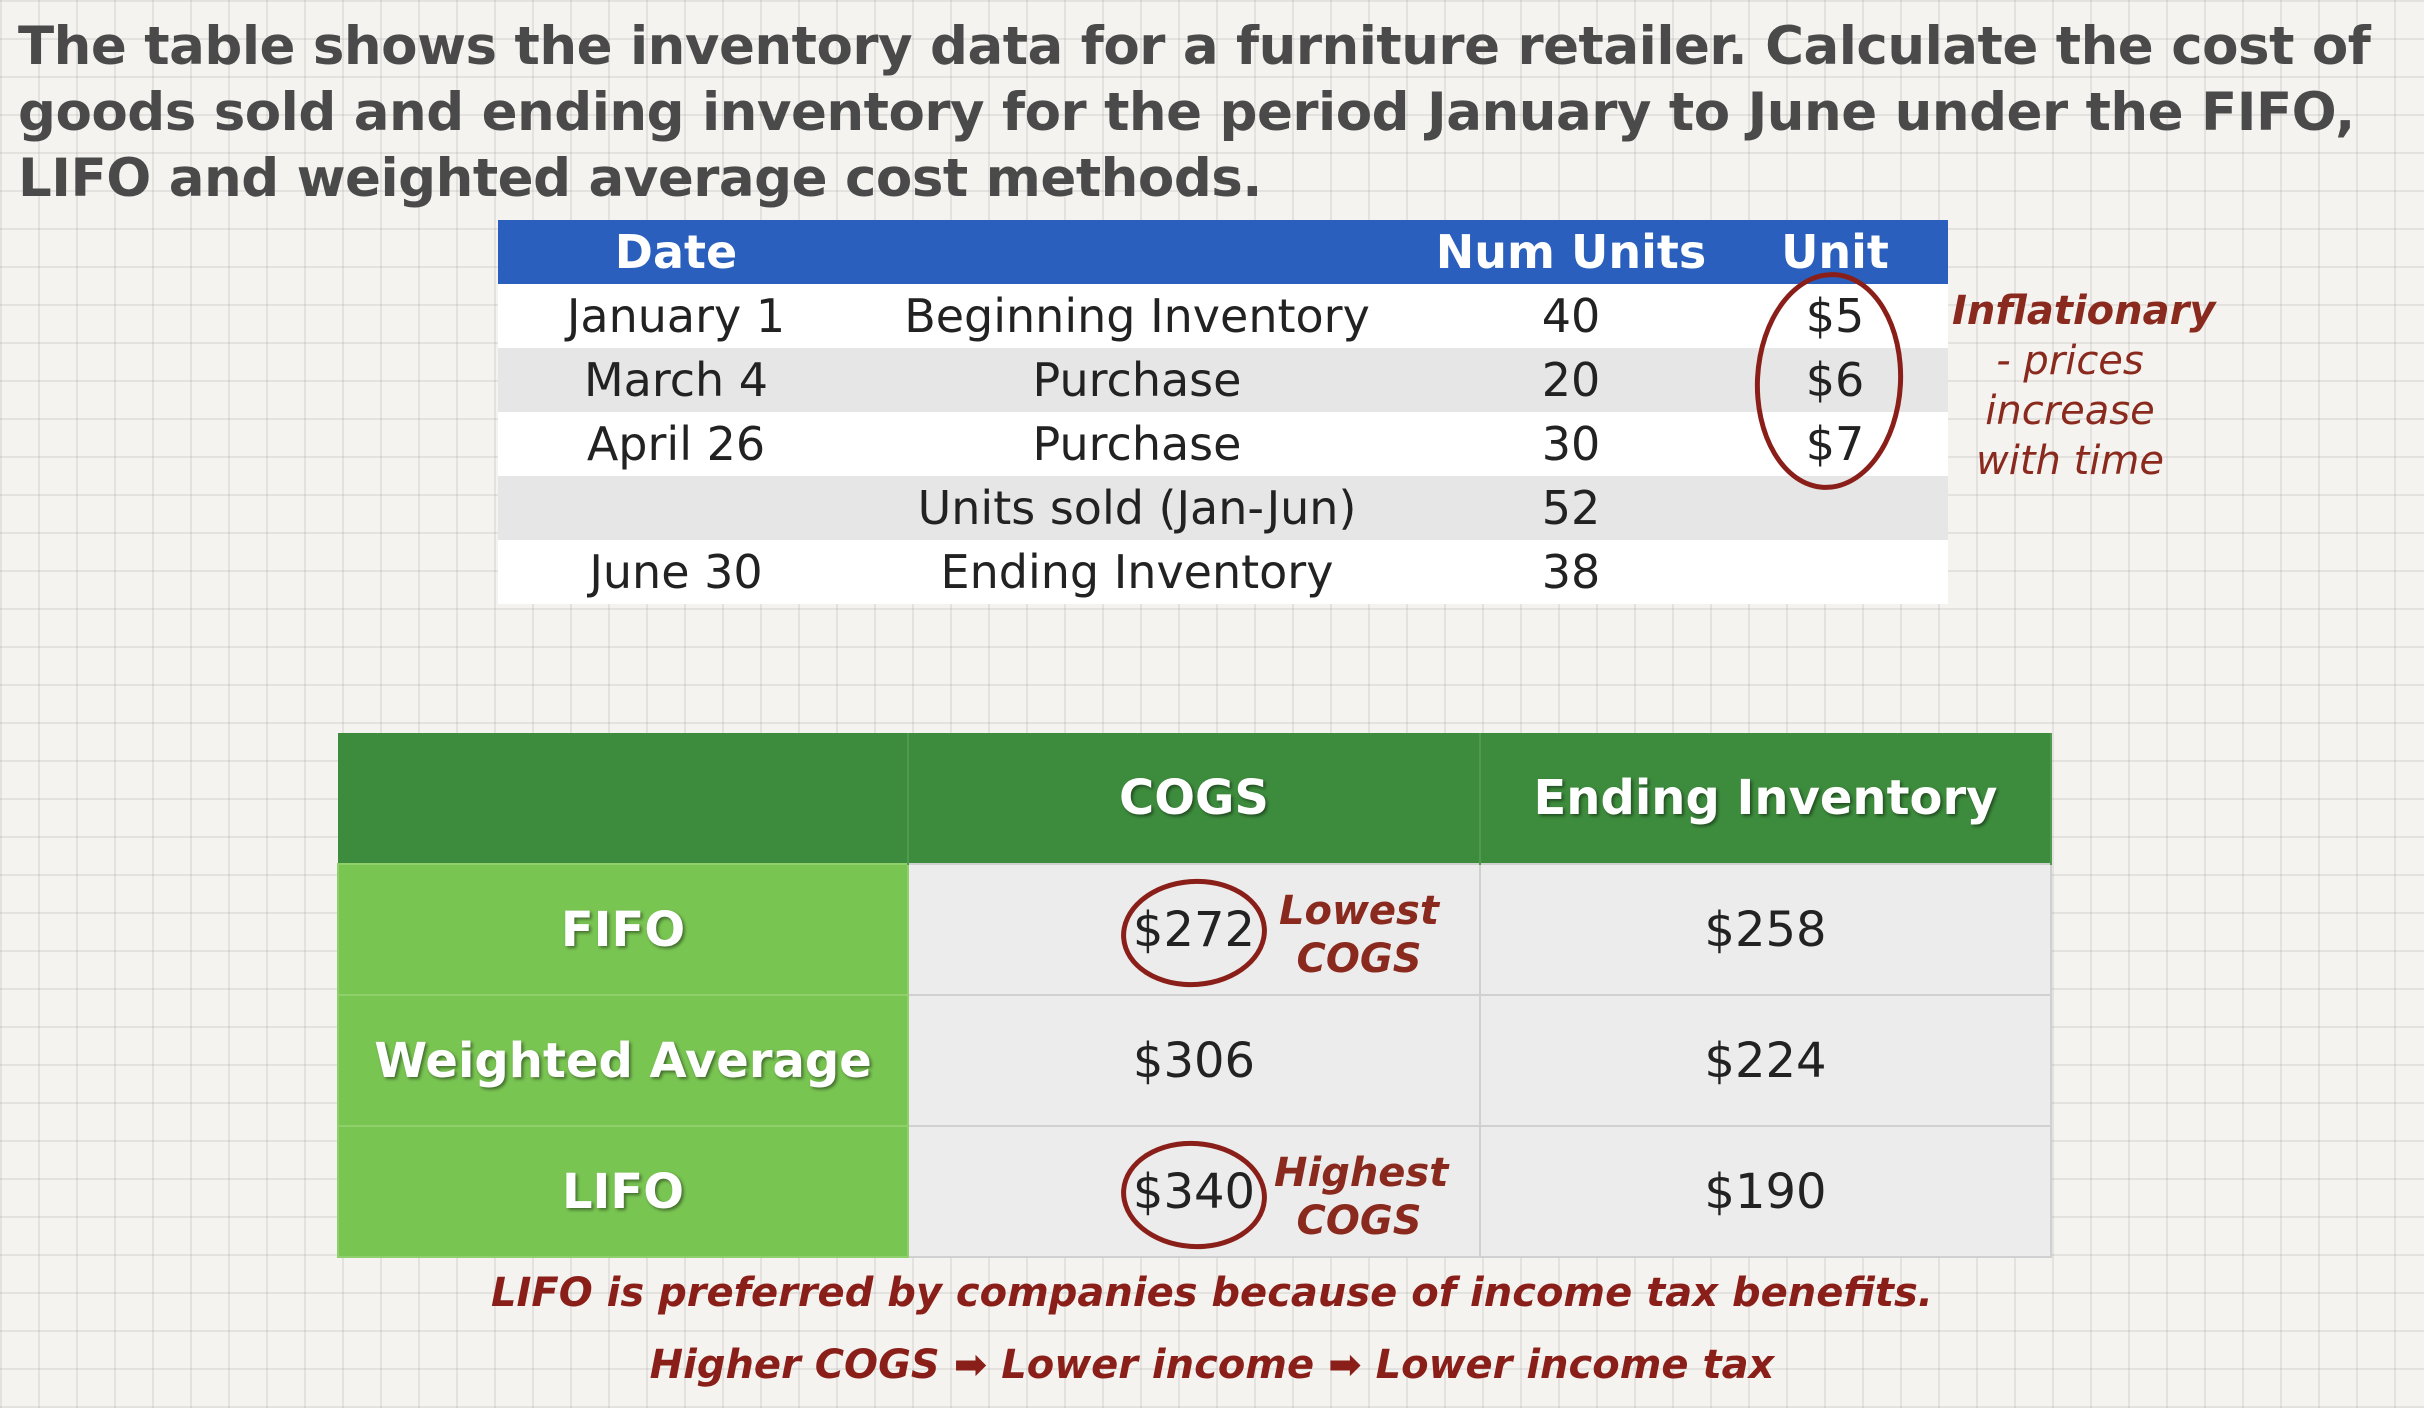  I want to click on table-row: LIFO $340 Highest COGS $190, so click(1194, 1191).